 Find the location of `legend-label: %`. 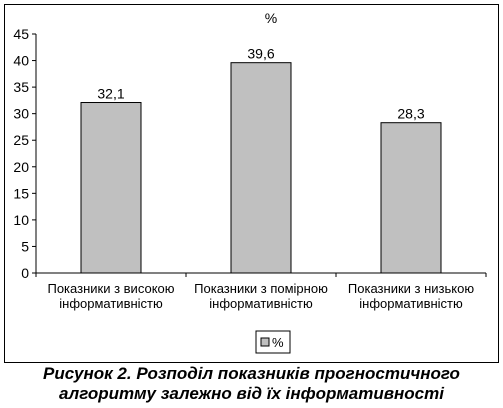

legend-label: % is located at coordinates (278, 342).